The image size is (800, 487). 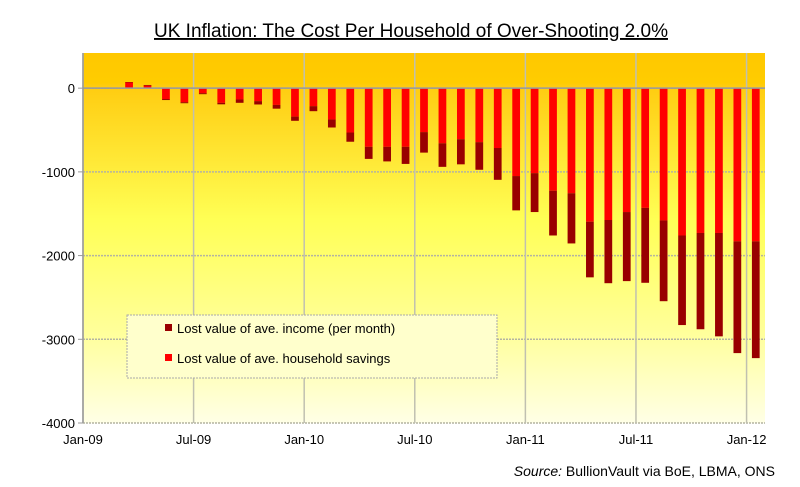 I want to click on y-tick-label: -2000, so click(x=58, y=256).